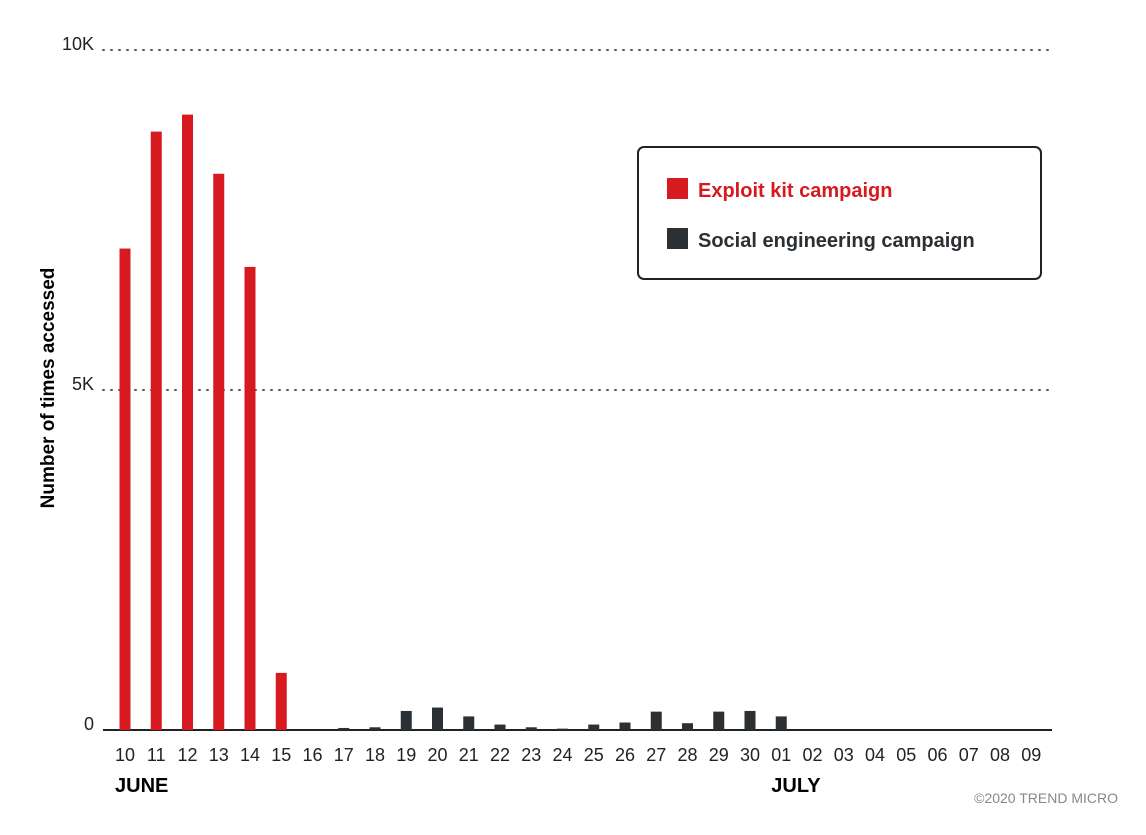 This screenshot has height=835, width=1146. I want to click on month-label: JUNE, so click(141, 786).